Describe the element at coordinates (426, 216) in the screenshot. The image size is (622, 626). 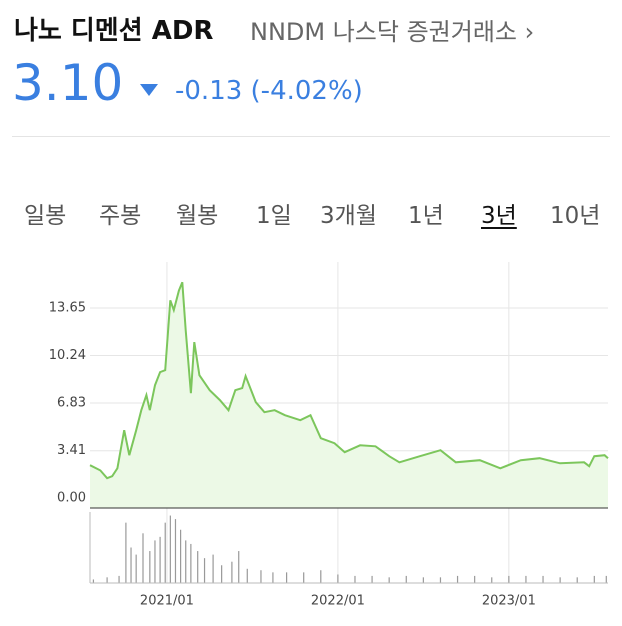
I see `period-tab: 1년` at that location.